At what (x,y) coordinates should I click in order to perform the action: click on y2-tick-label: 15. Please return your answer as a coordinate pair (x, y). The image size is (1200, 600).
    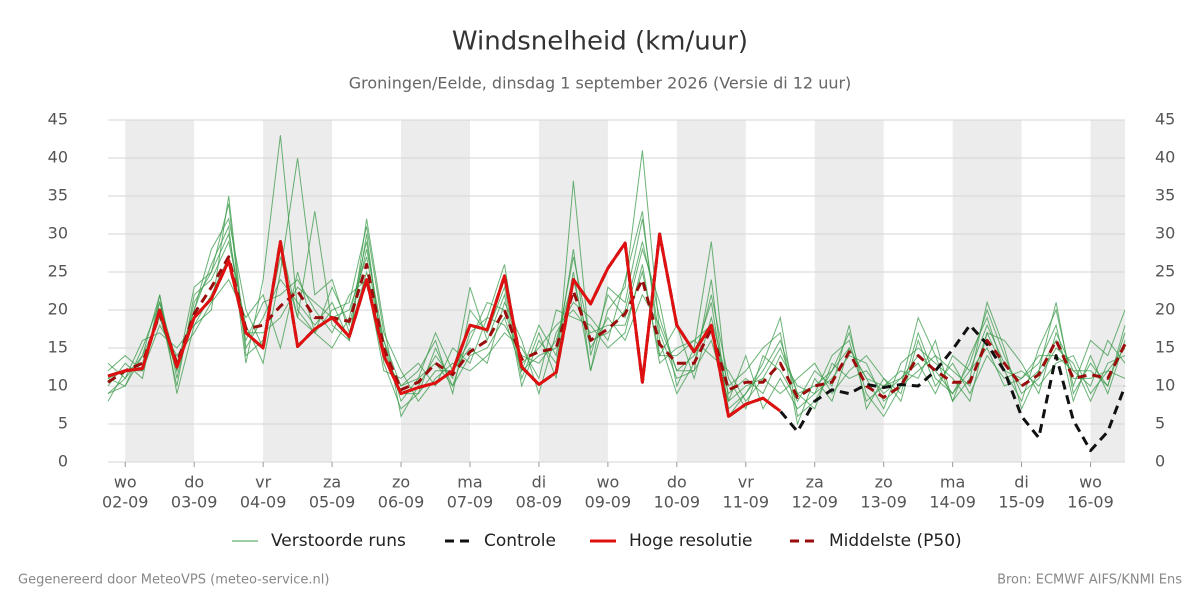
    Looking at the image, I should click on (1165, 347).